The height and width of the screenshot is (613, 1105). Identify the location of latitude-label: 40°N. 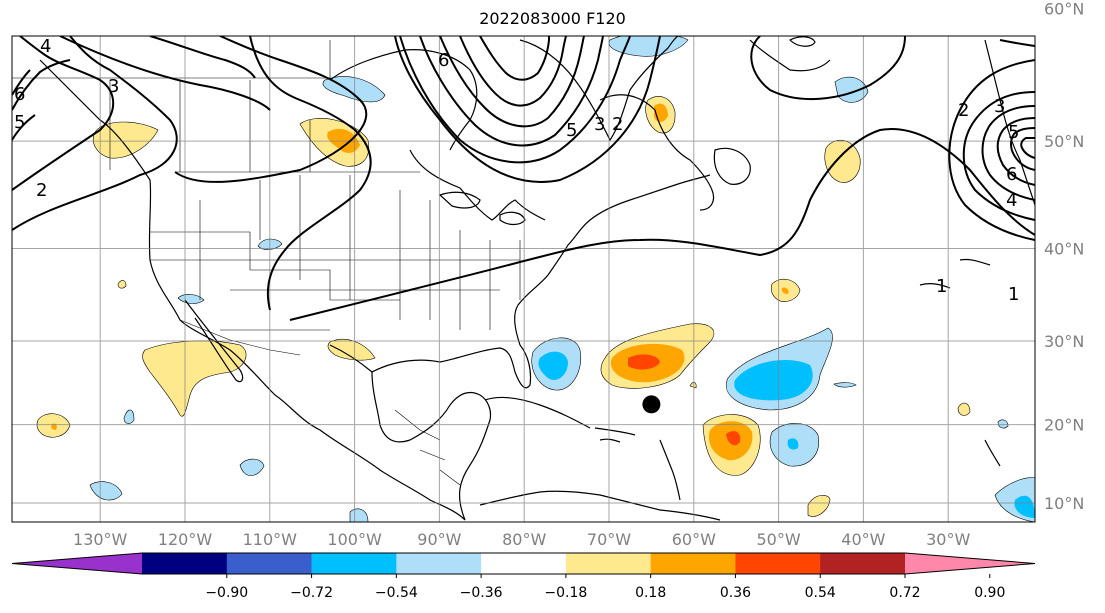
(1064, 249).